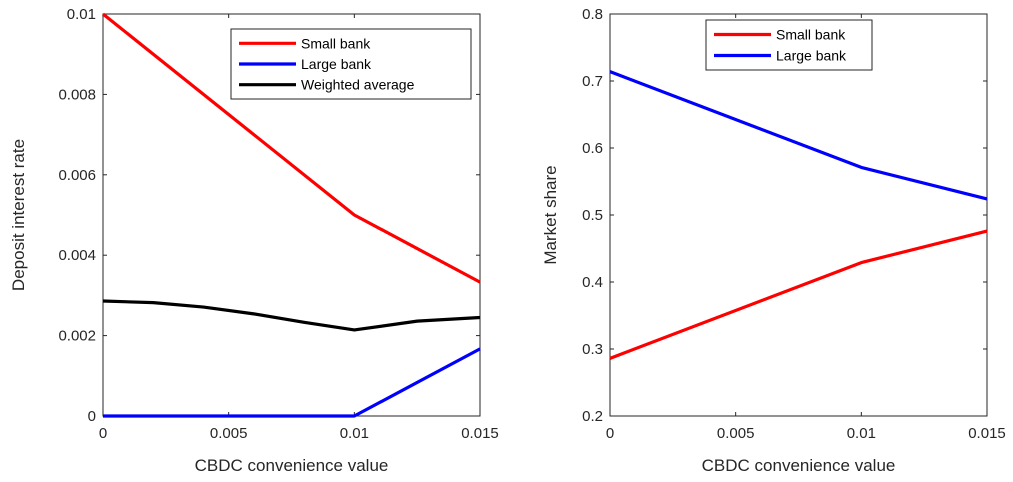  I want to click on y-tick-label: 0.8, so click(592, 14).